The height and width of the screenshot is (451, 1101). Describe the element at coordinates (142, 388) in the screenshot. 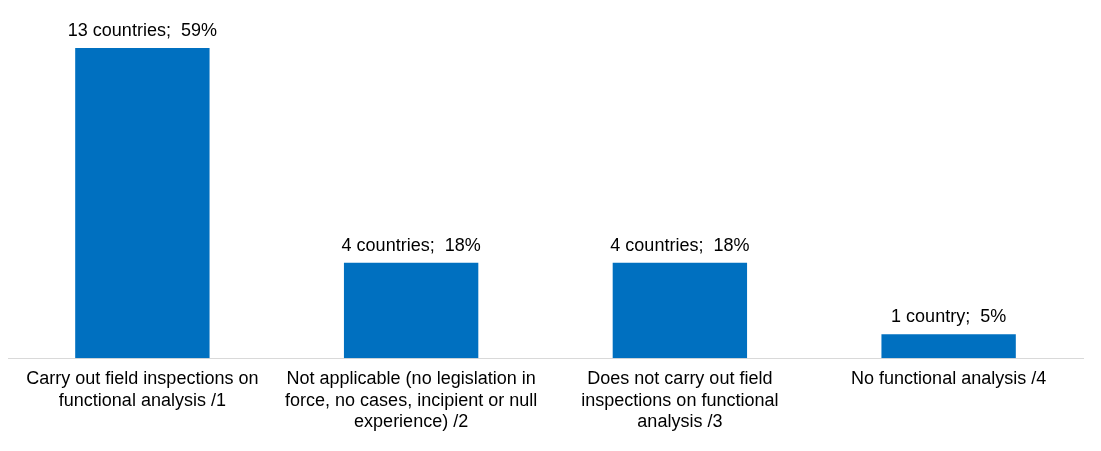

I see `x-tick-label: Carry out field inspections on functional analysis /1` at that location.